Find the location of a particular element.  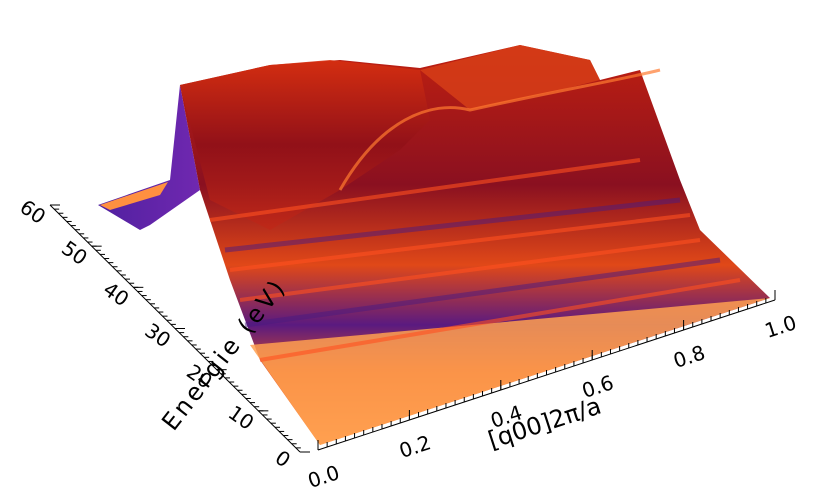

x-tick-label: 1.0 is located at coordinates (781, 326).